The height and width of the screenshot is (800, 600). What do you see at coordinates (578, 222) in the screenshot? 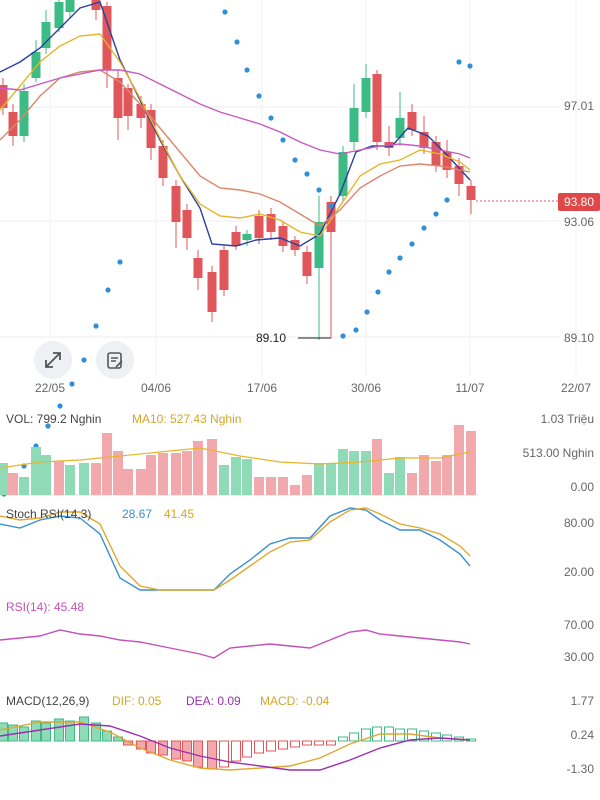
I see `price-axis-mid: 93.06` at bounding box center [578, 222].